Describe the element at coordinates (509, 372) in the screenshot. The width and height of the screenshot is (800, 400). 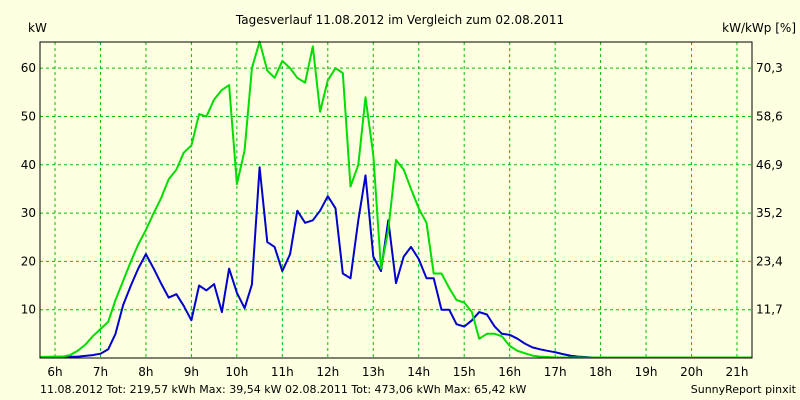
I see `x-tick-label: 16h` at that location.